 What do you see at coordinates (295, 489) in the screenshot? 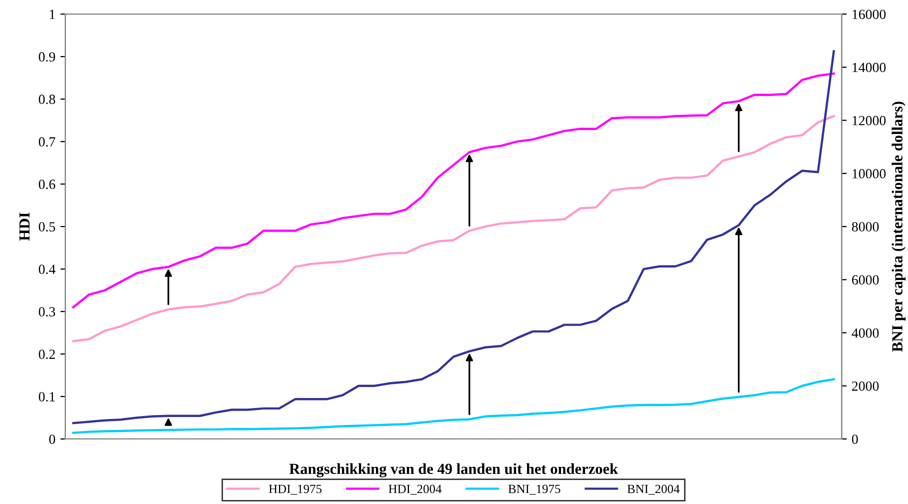
I see `legend-label: HDI_1975` at bounding box center [295, 489].